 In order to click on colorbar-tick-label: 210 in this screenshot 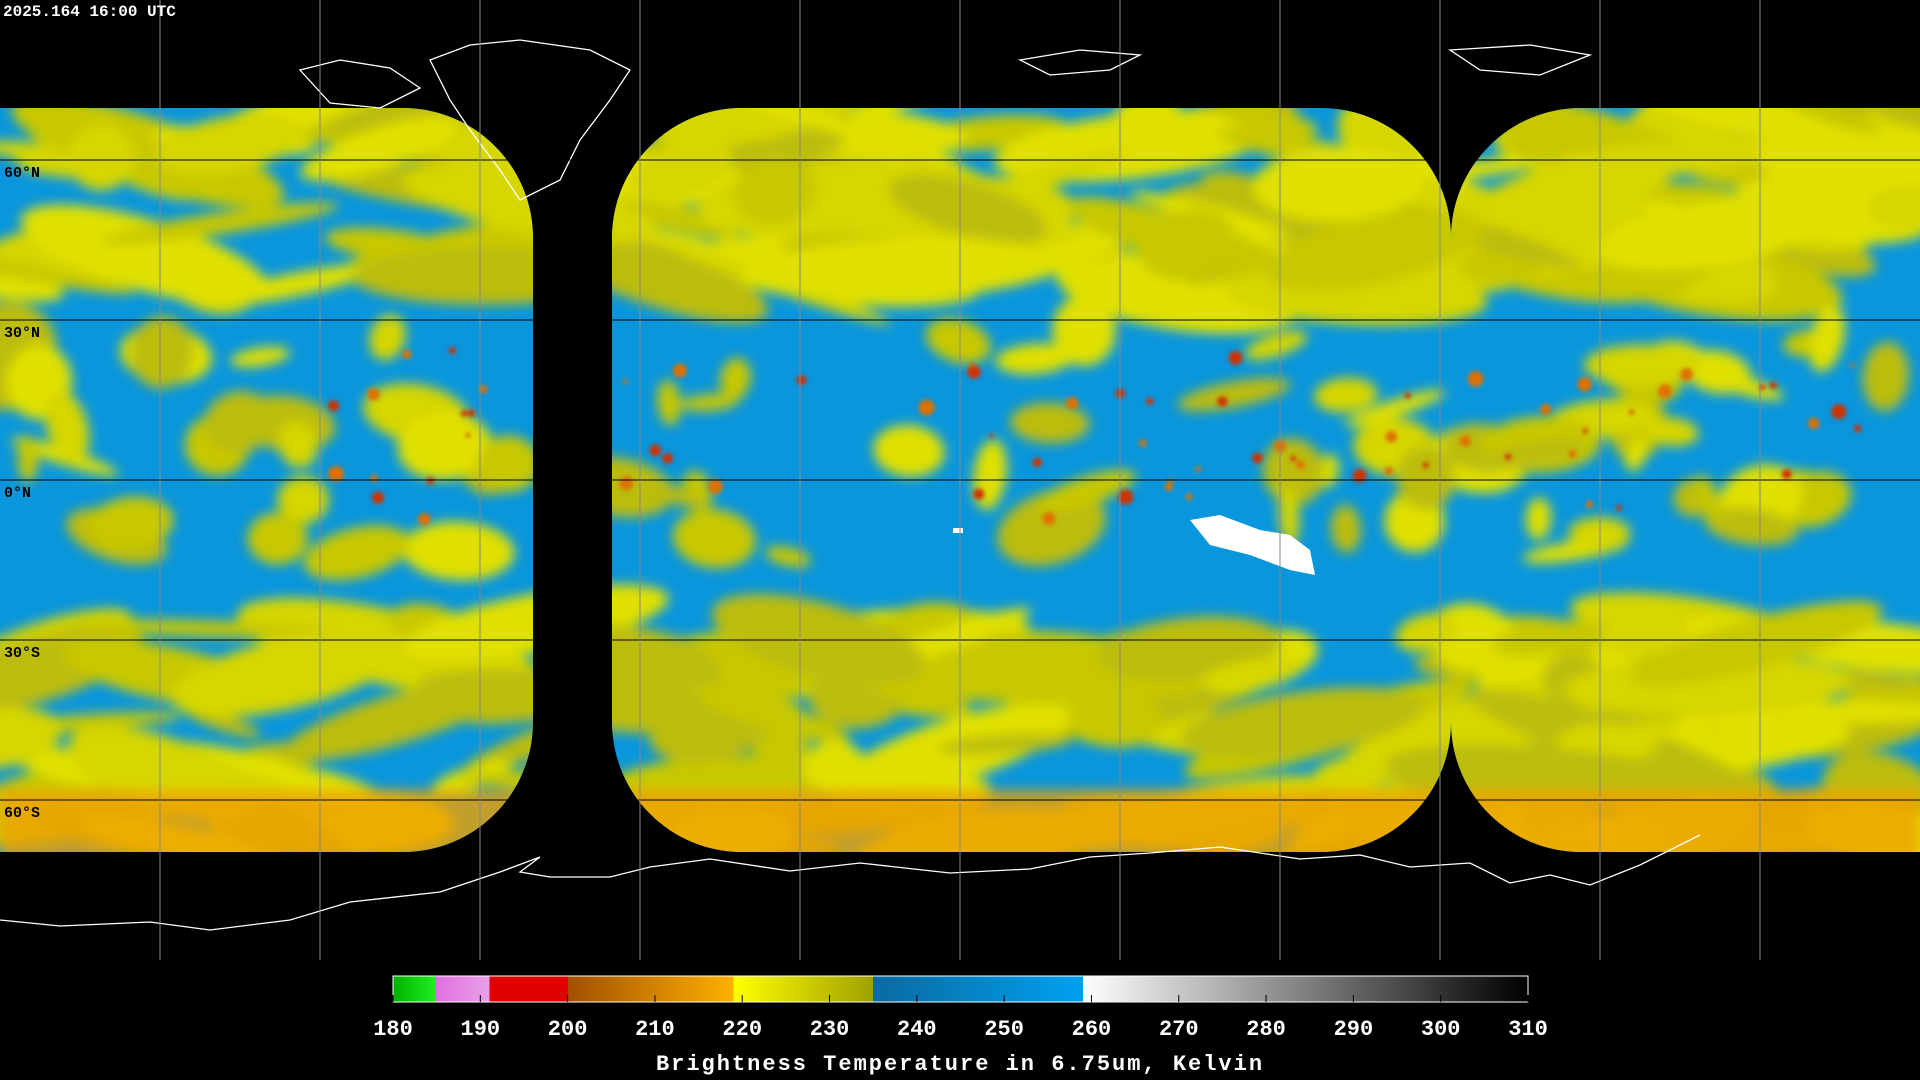, I will do `click(655, 1029)`.